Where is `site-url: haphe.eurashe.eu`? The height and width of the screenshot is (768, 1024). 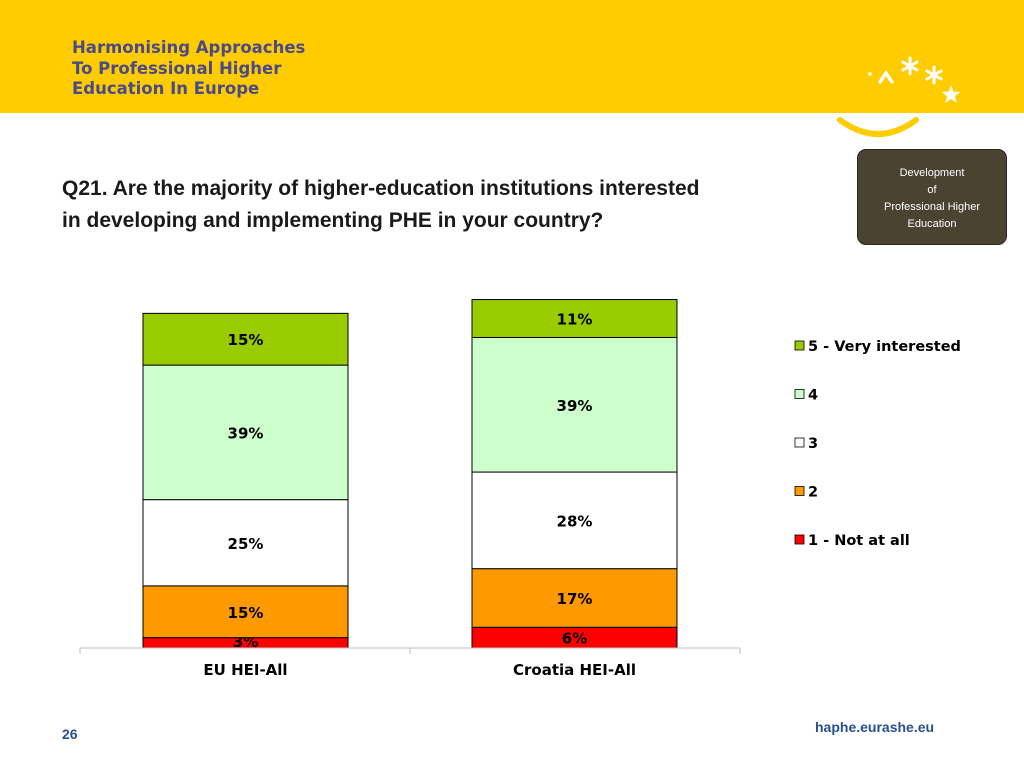 site-url: haphe.eurashe.eu is located at coordinates (875, 727).